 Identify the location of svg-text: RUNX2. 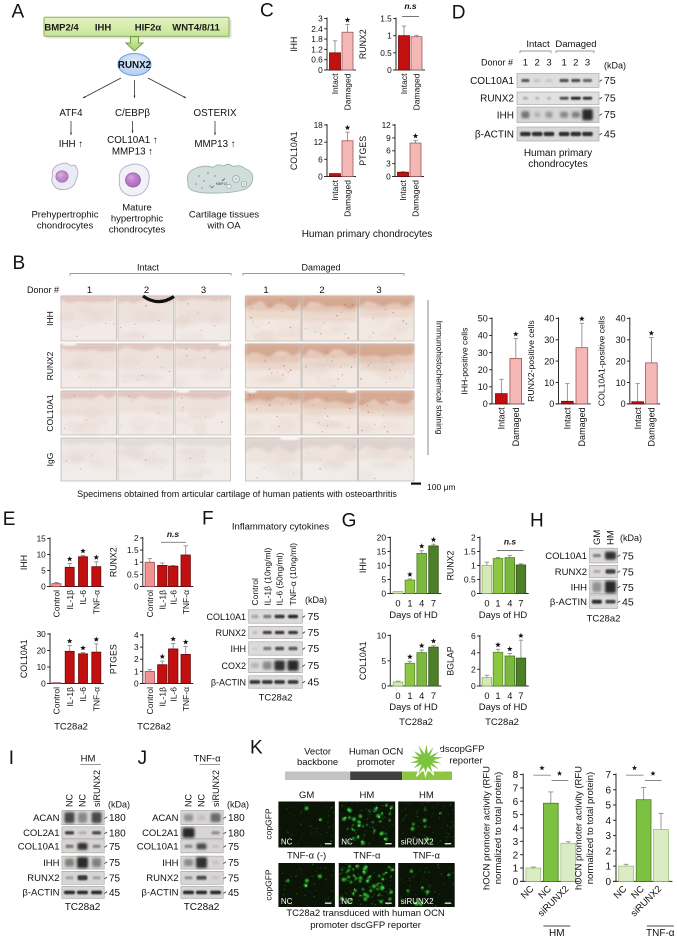
(363, 44).